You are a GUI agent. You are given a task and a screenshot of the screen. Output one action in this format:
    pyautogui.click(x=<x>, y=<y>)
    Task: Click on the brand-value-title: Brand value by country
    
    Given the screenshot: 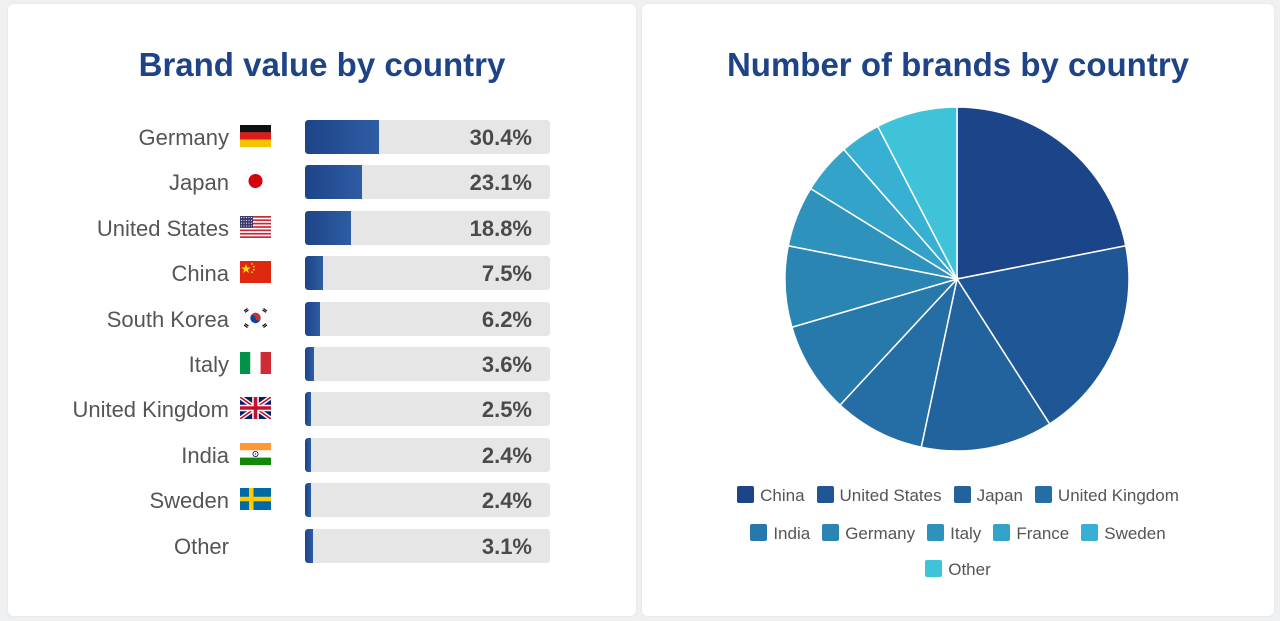 What is the action you would take?
    pyautogui.click(x=322, y=64)
    